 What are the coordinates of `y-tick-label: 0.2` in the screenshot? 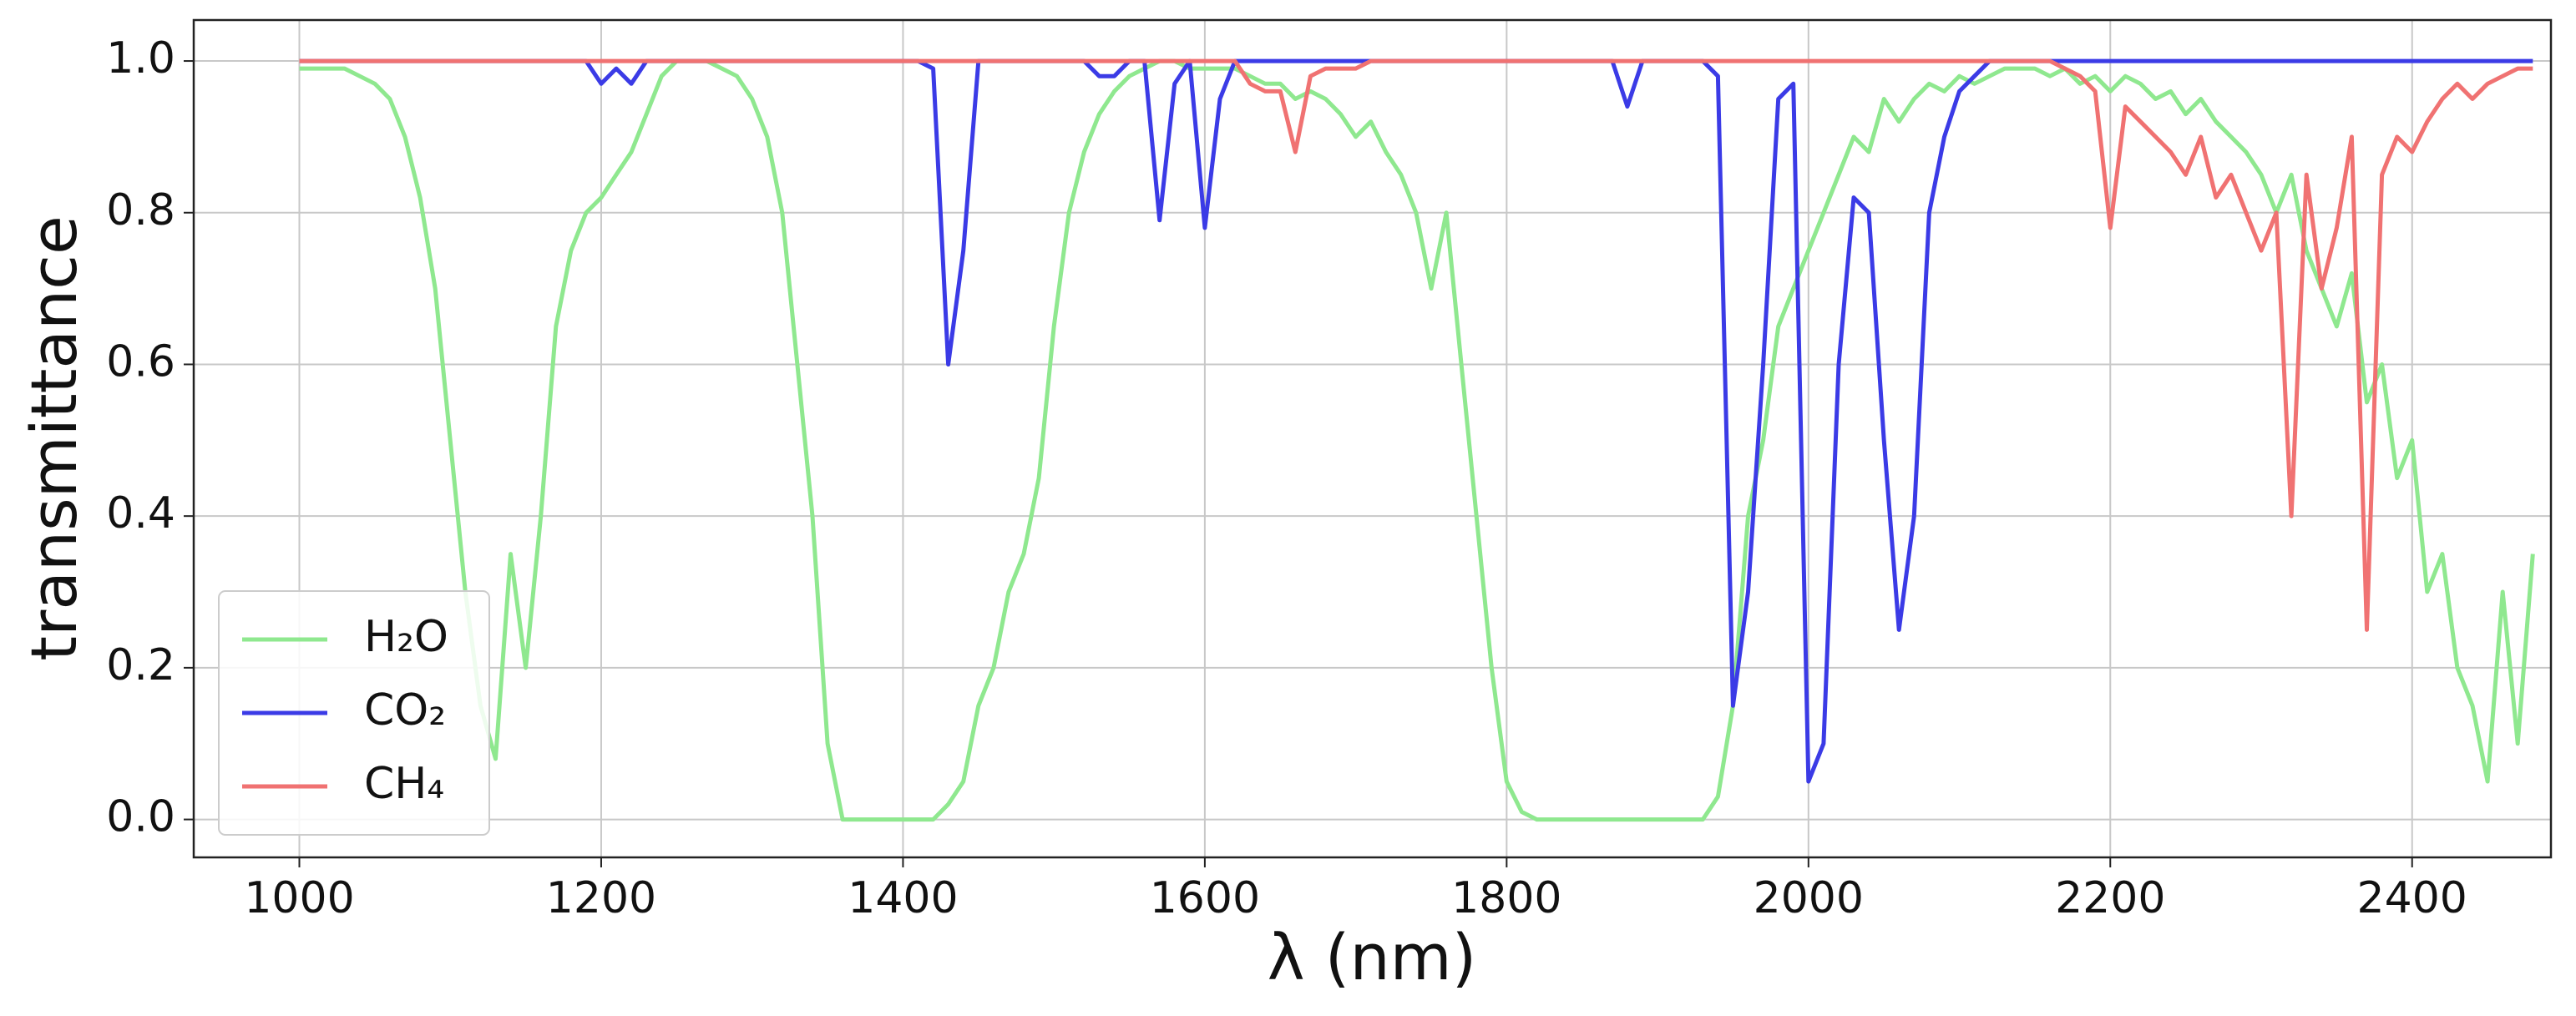 It's located at (140, 665).